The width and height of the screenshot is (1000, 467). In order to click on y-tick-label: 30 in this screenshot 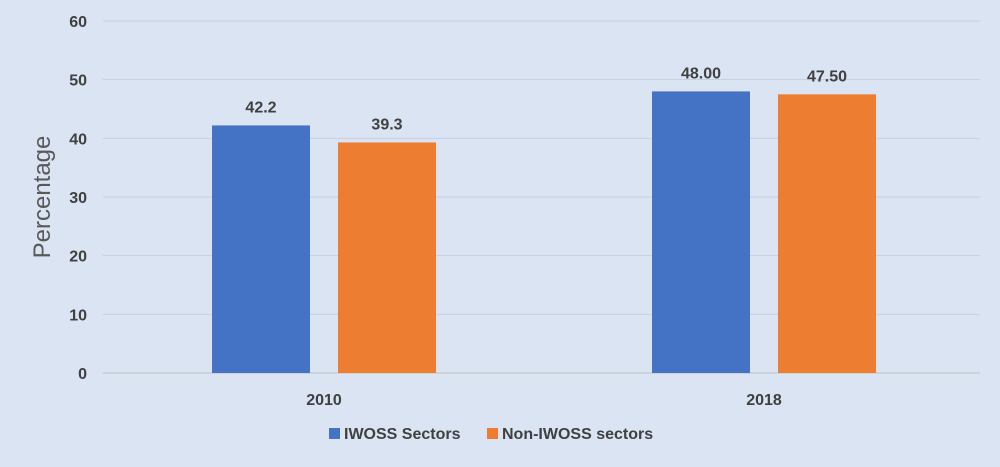, I will do `click(78, 198)`.